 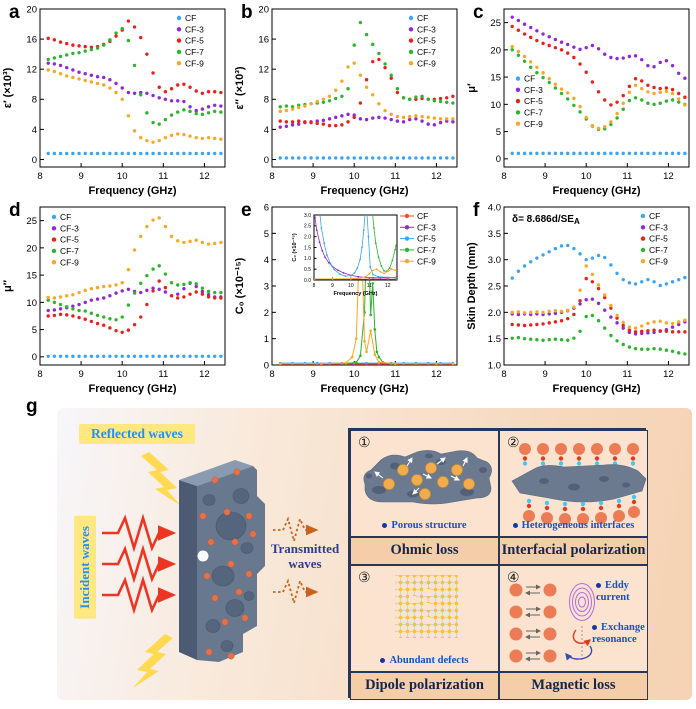 I want to click on svg-text: 1.5, so click(x=494, y=339).